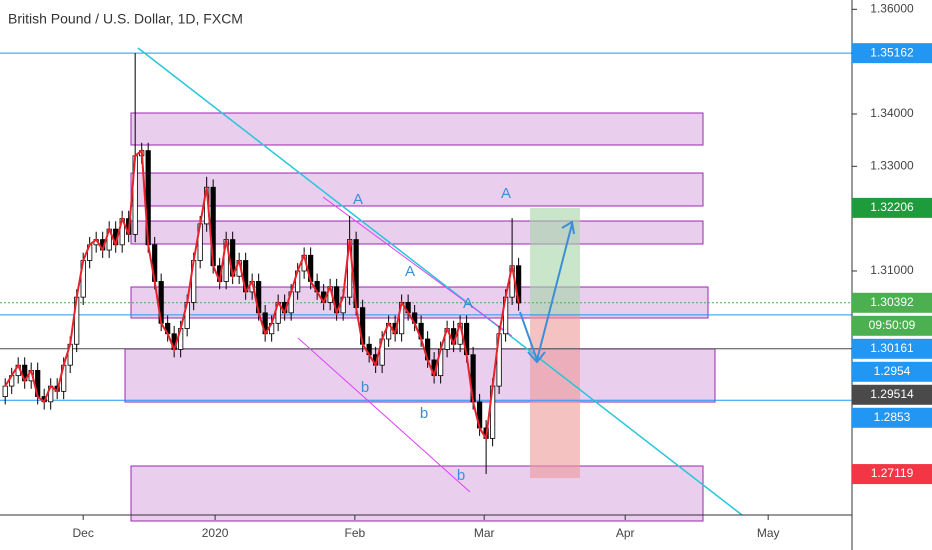 The height and width of the screenshot is (550, 932). What do you see at coordinates (354, 533) in the screenshot?
I see `x-tick-label: Feb` at bounding box center [354, 533].